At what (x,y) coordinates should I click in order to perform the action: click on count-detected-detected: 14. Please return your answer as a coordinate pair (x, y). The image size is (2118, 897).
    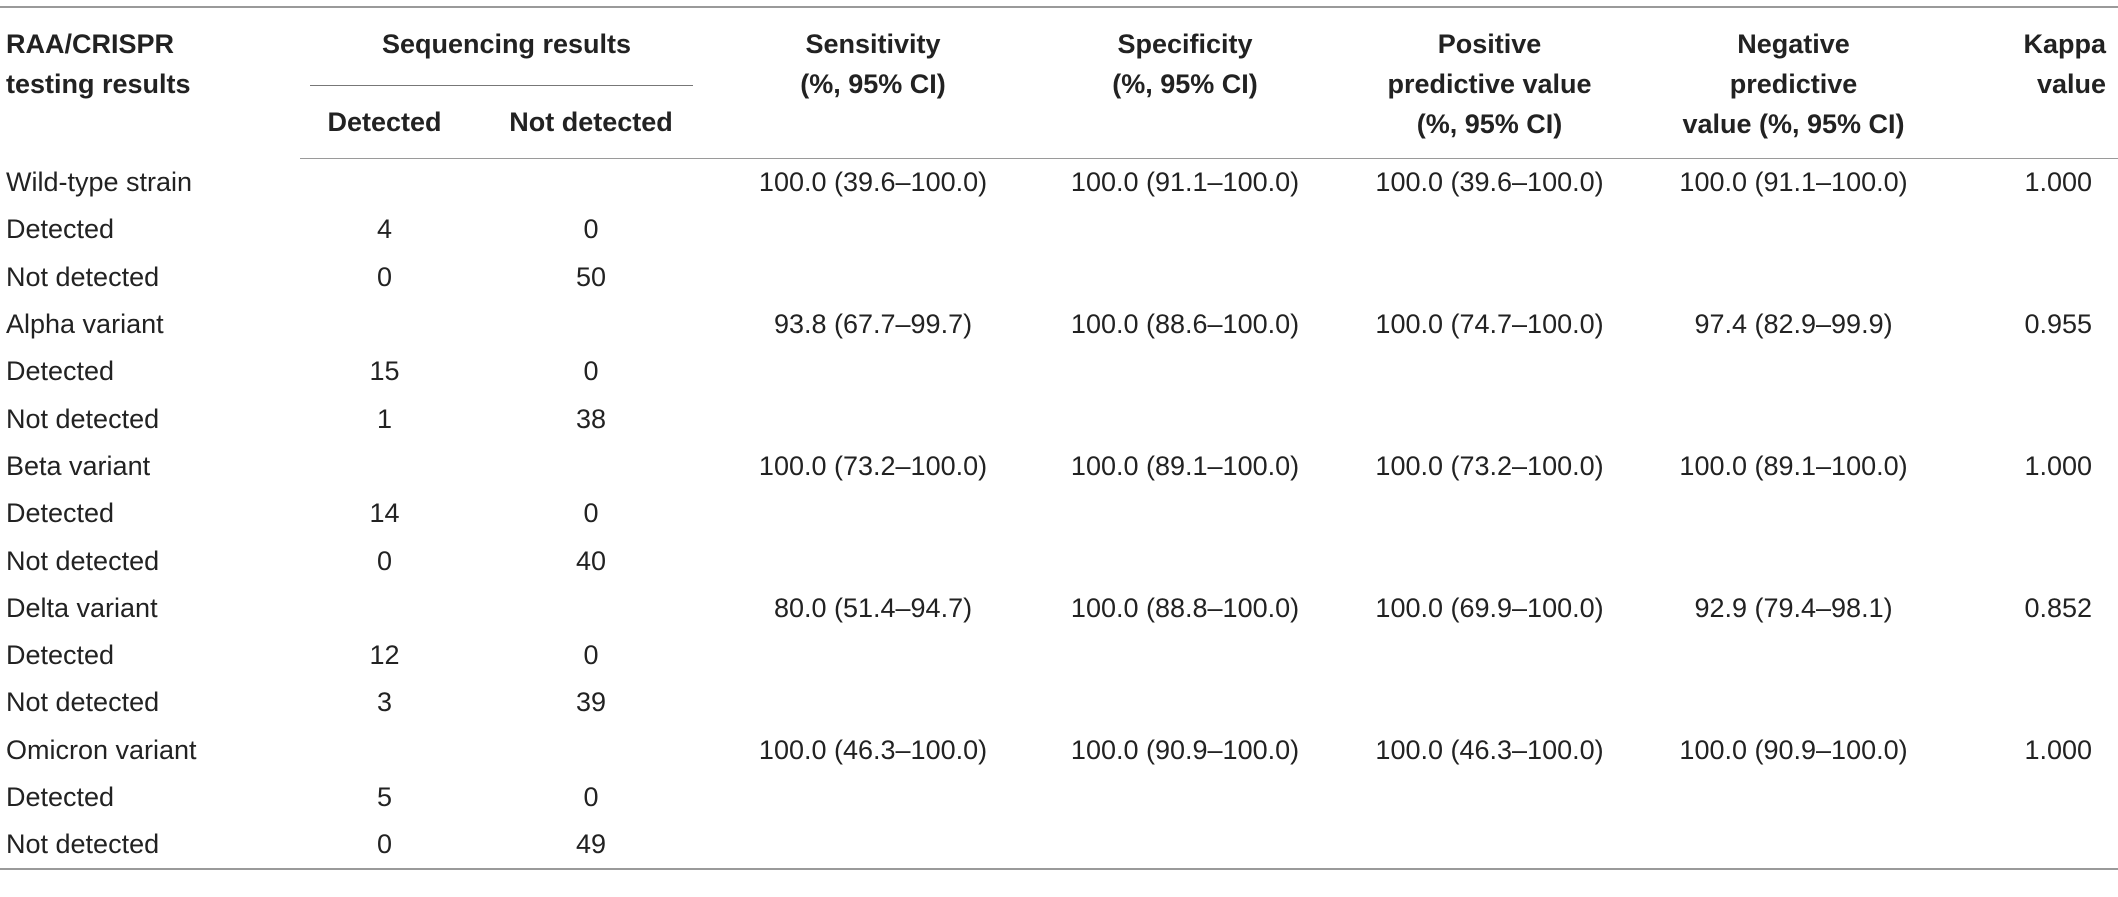
    Looking at the image, I should click on (384, 513).